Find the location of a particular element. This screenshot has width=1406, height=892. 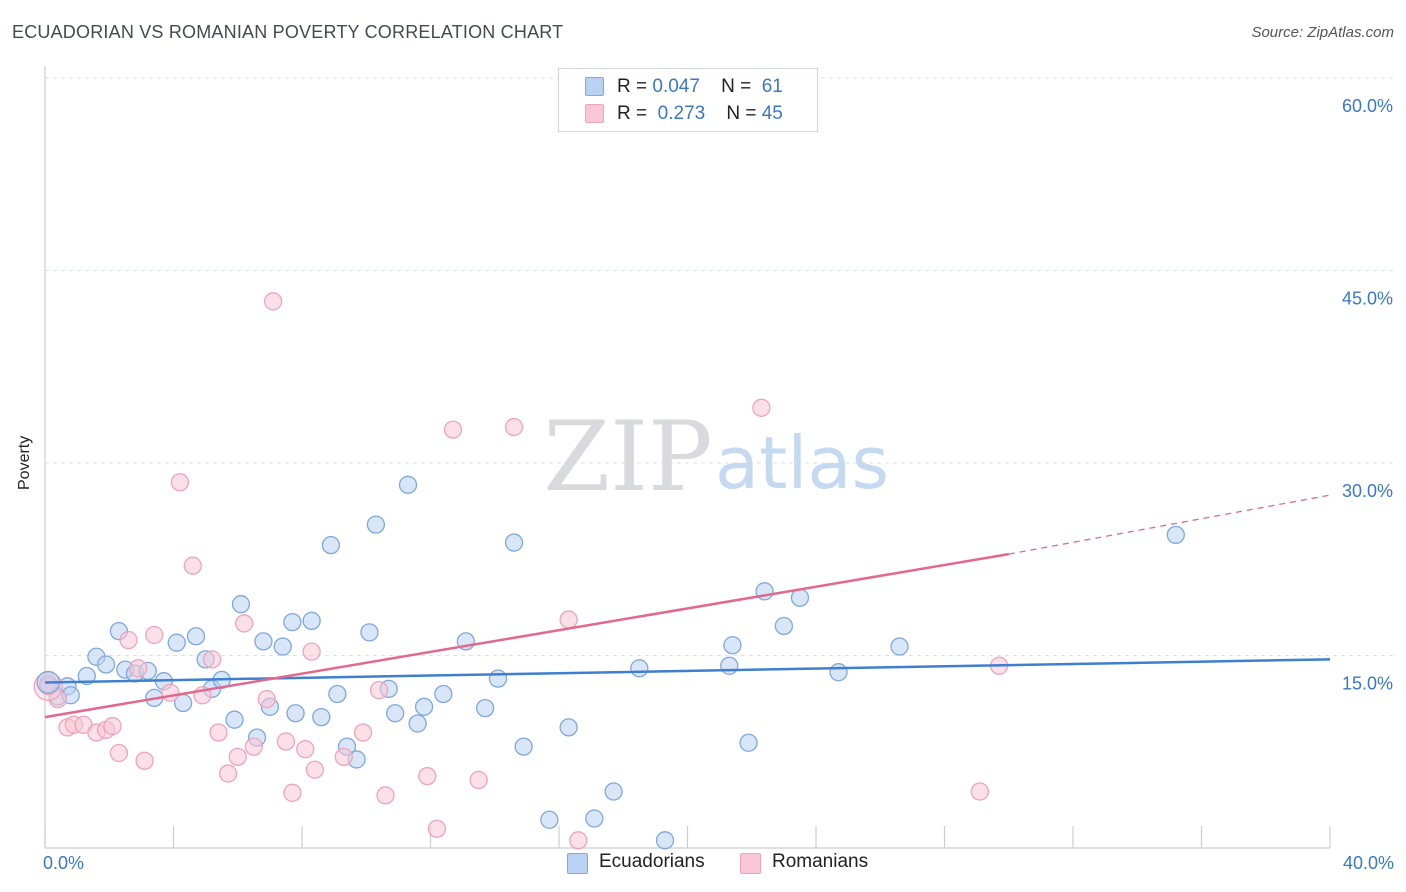

y-tick-label: 15.0% is located at coordinates (1367, 684).